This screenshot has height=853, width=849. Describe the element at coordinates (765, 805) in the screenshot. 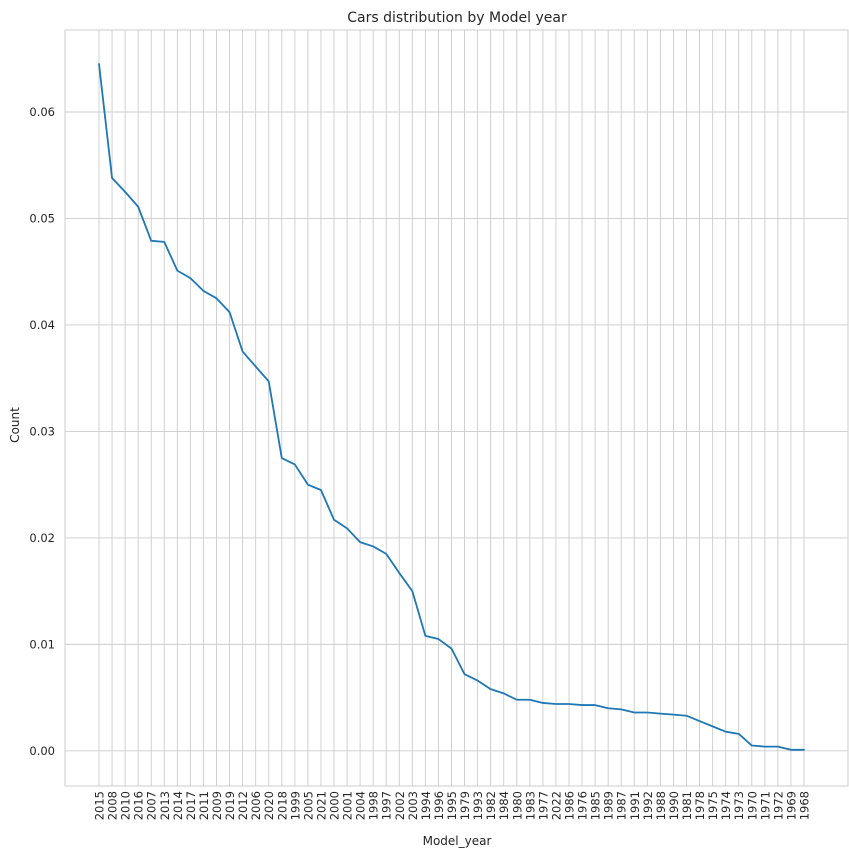

I see `x-tick-label: 1971` at that location.